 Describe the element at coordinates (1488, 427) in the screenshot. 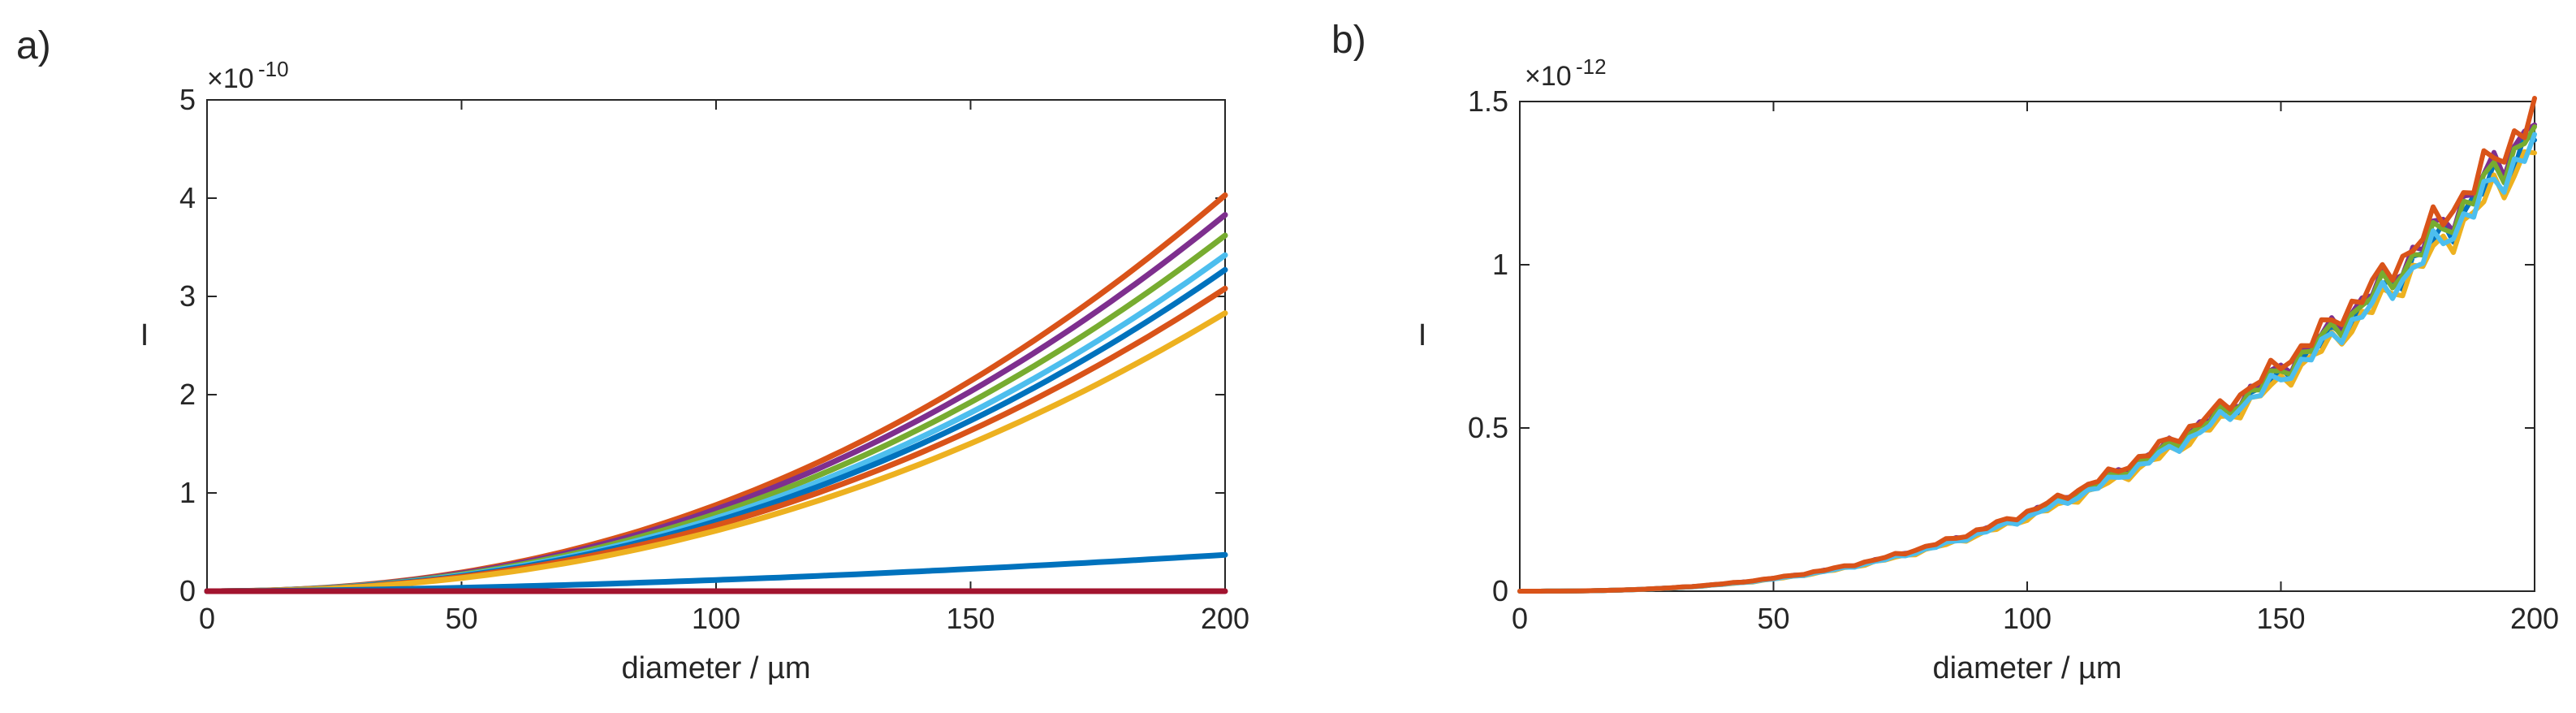

I see `panel-b-ytick-label: 0.5` at that location.